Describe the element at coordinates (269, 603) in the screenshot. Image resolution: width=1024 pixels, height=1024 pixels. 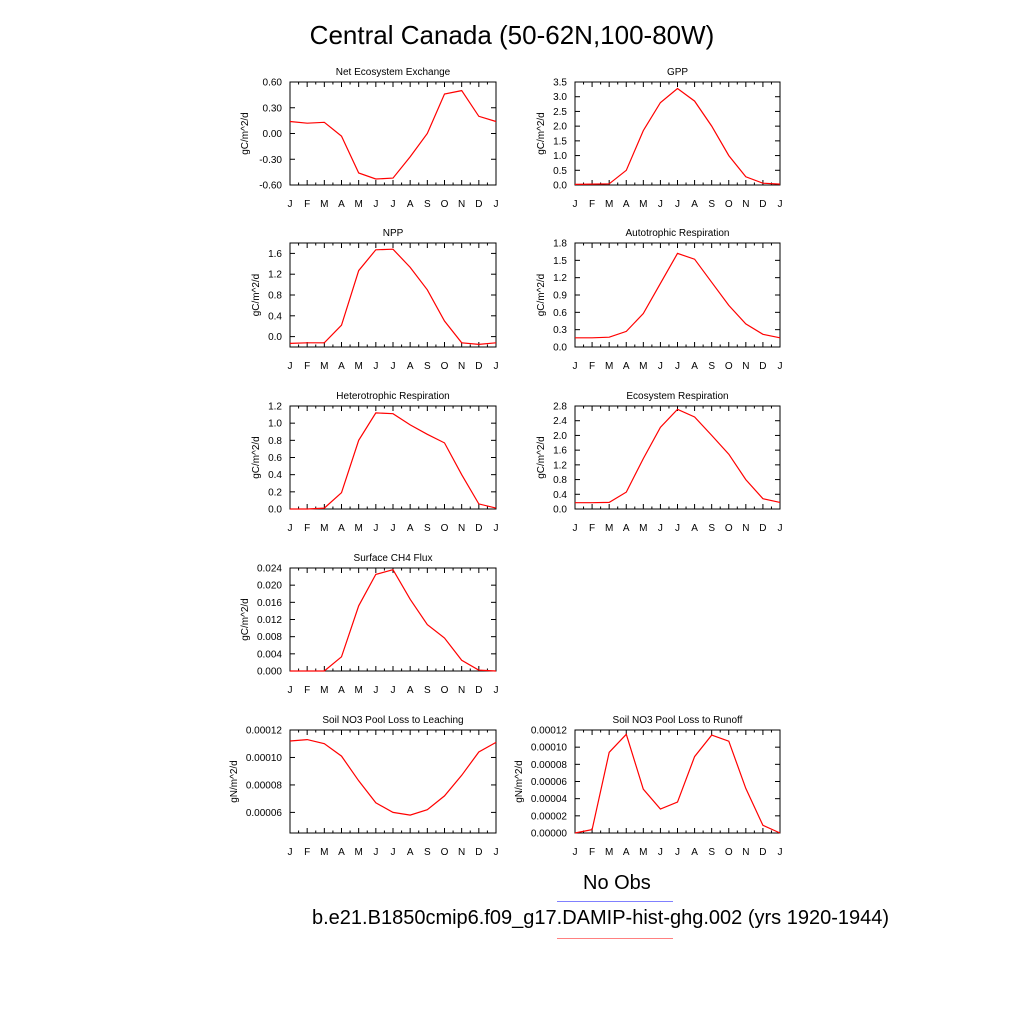
I see `y-tick-label: 0.016` at that location.